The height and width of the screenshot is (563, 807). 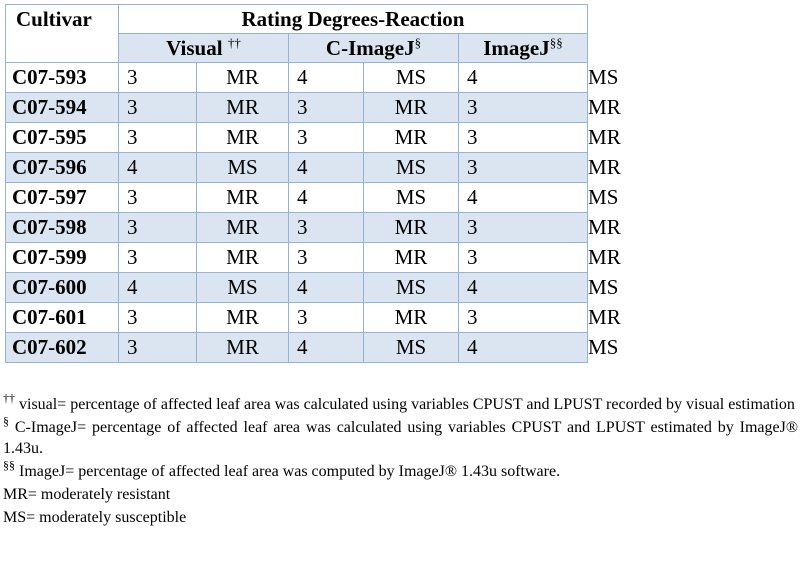 I want to click on table-row: C07-599 3 MR 3 MR 3 MR, so click(x=313, y=257).